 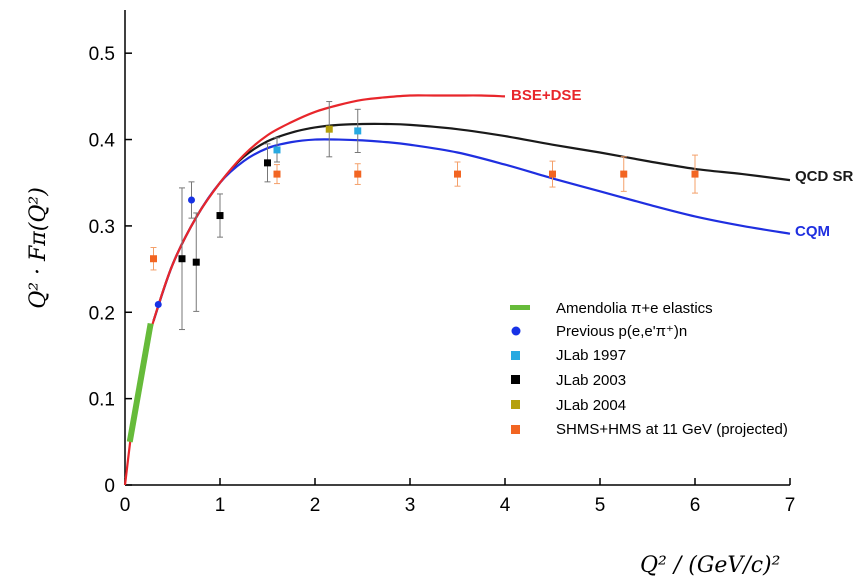 What do you see at coordinates (505, 505) in the screenshot?
I see `x-tick-label: 4` at bounding box center [505, 505].